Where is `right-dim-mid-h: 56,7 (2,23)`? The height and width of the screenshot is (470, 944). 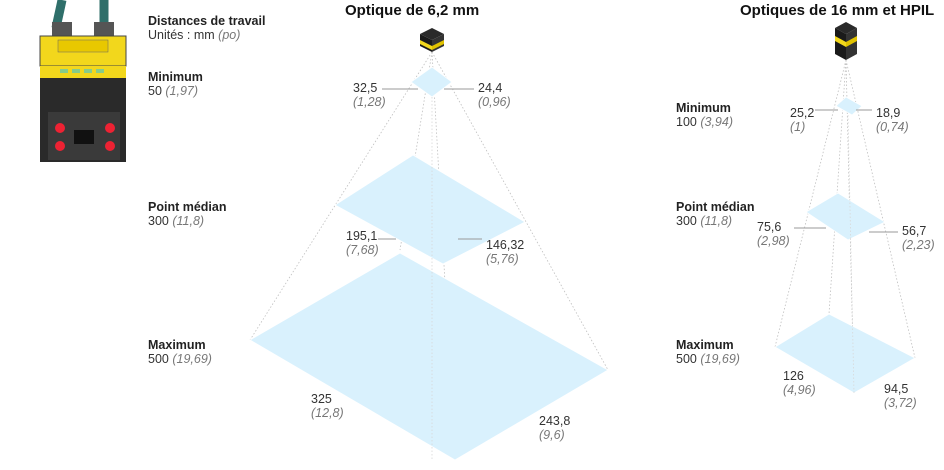
right-dim-mid-h: 56,7 (2,23) is located at coordinates (918, 238).